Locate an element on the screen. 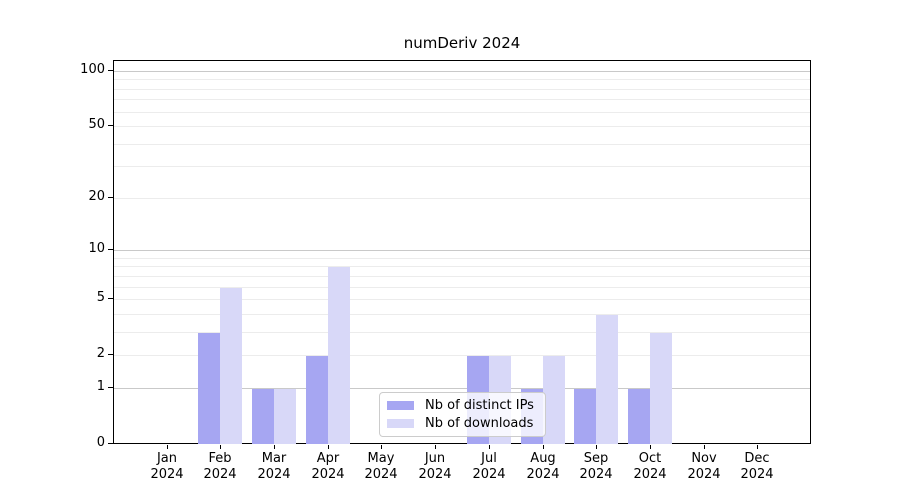 The image size is (900, 500). x-tick-month: Apr is located at coordinates (328, 458).